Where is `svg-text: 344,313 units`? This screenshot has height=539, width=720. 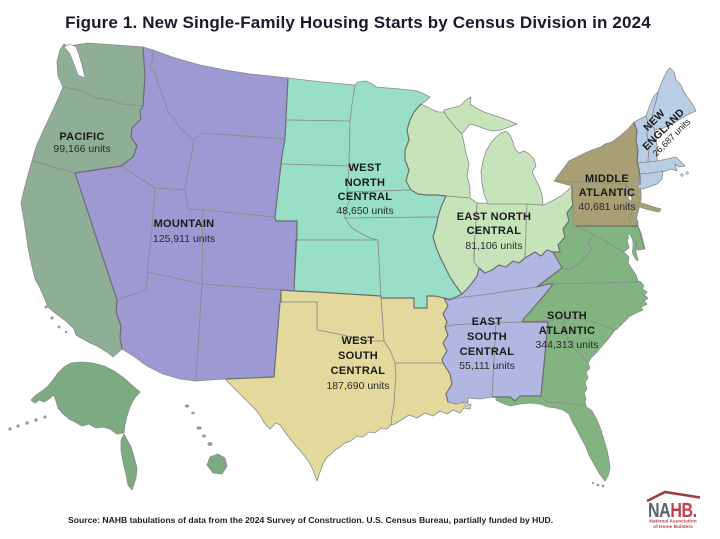 svg-text: 344,313 units is located at coordinates (566, 345).